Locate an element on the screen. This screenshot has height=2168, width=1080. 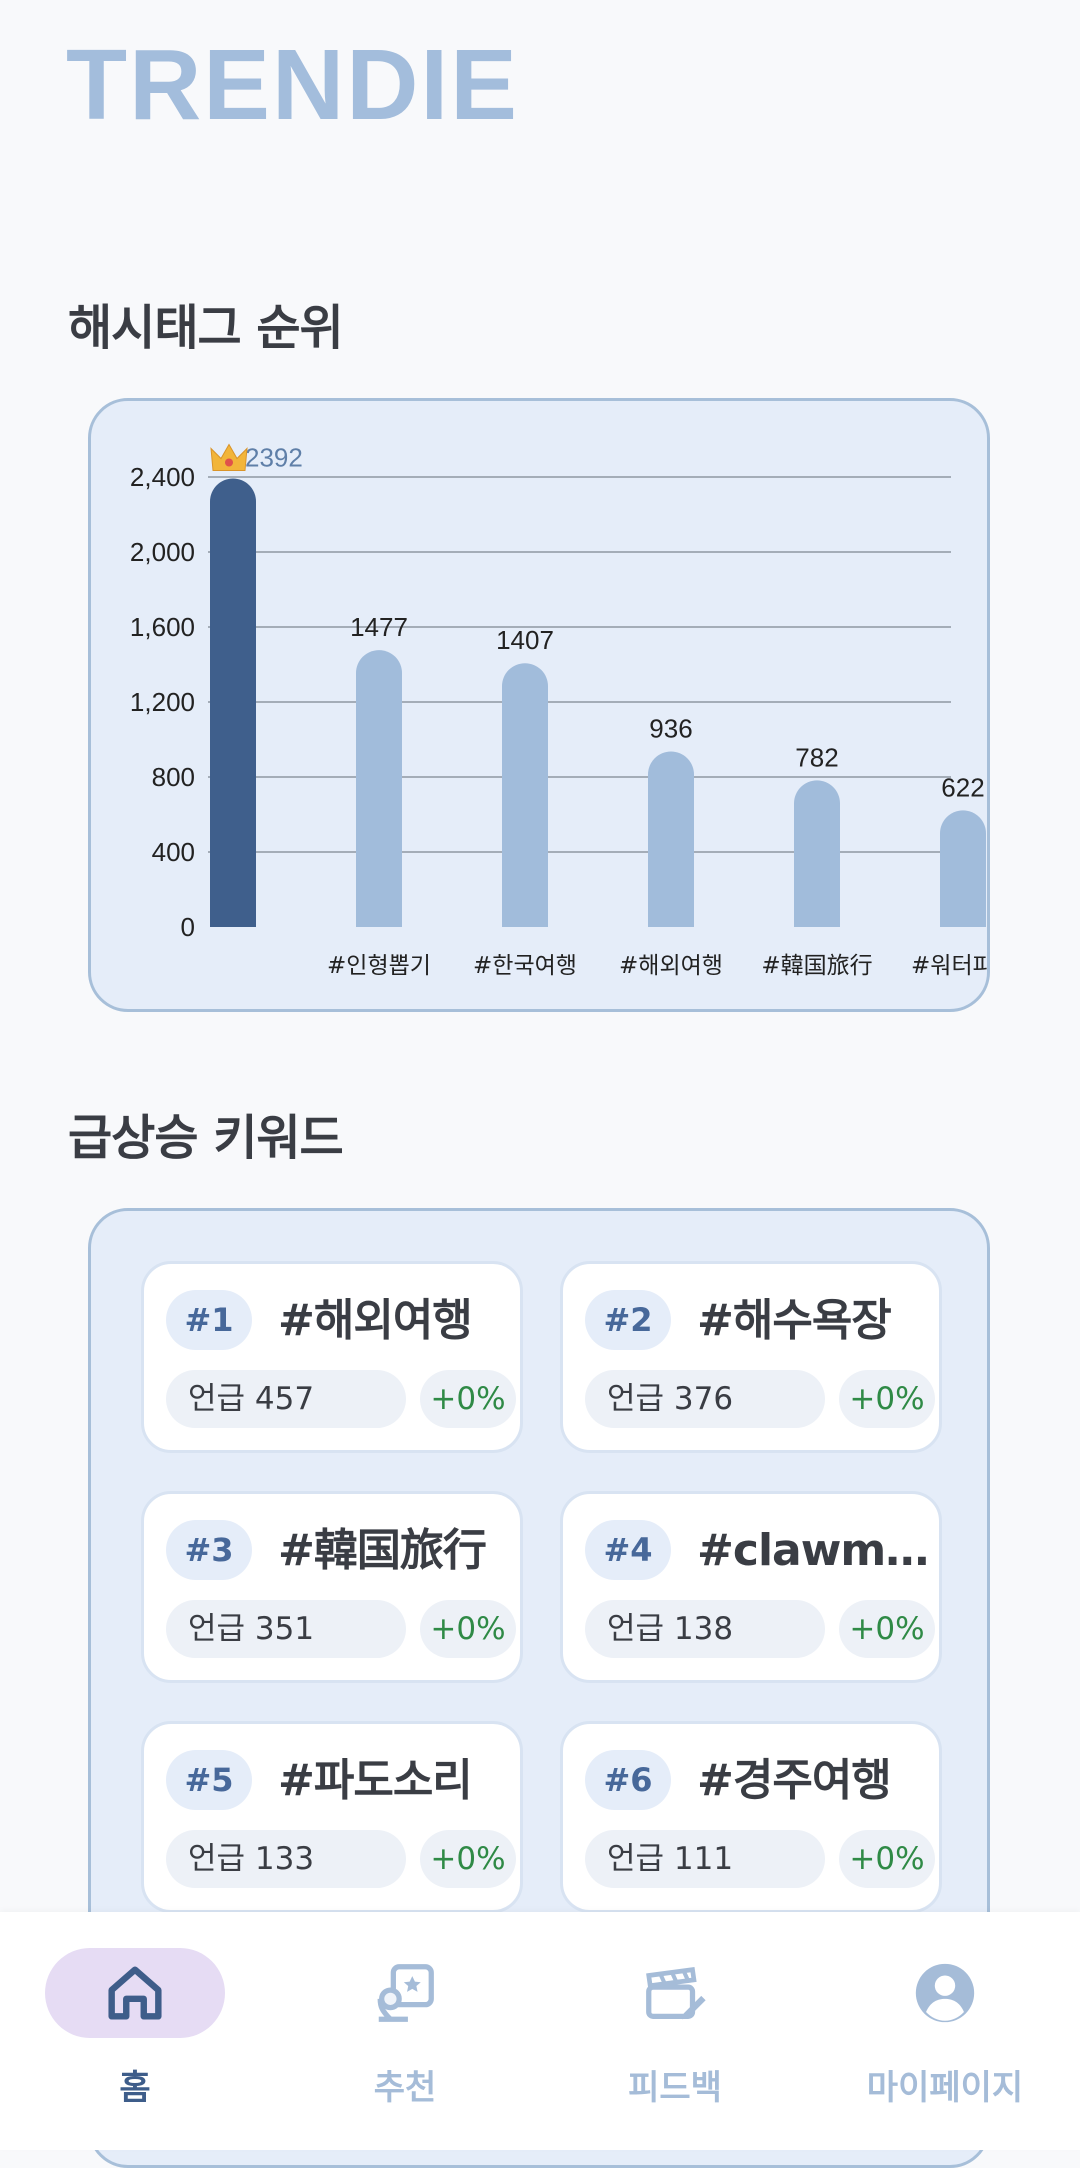
keyword-hashtag: #경주여행 is located at coordinates (794, 1780).